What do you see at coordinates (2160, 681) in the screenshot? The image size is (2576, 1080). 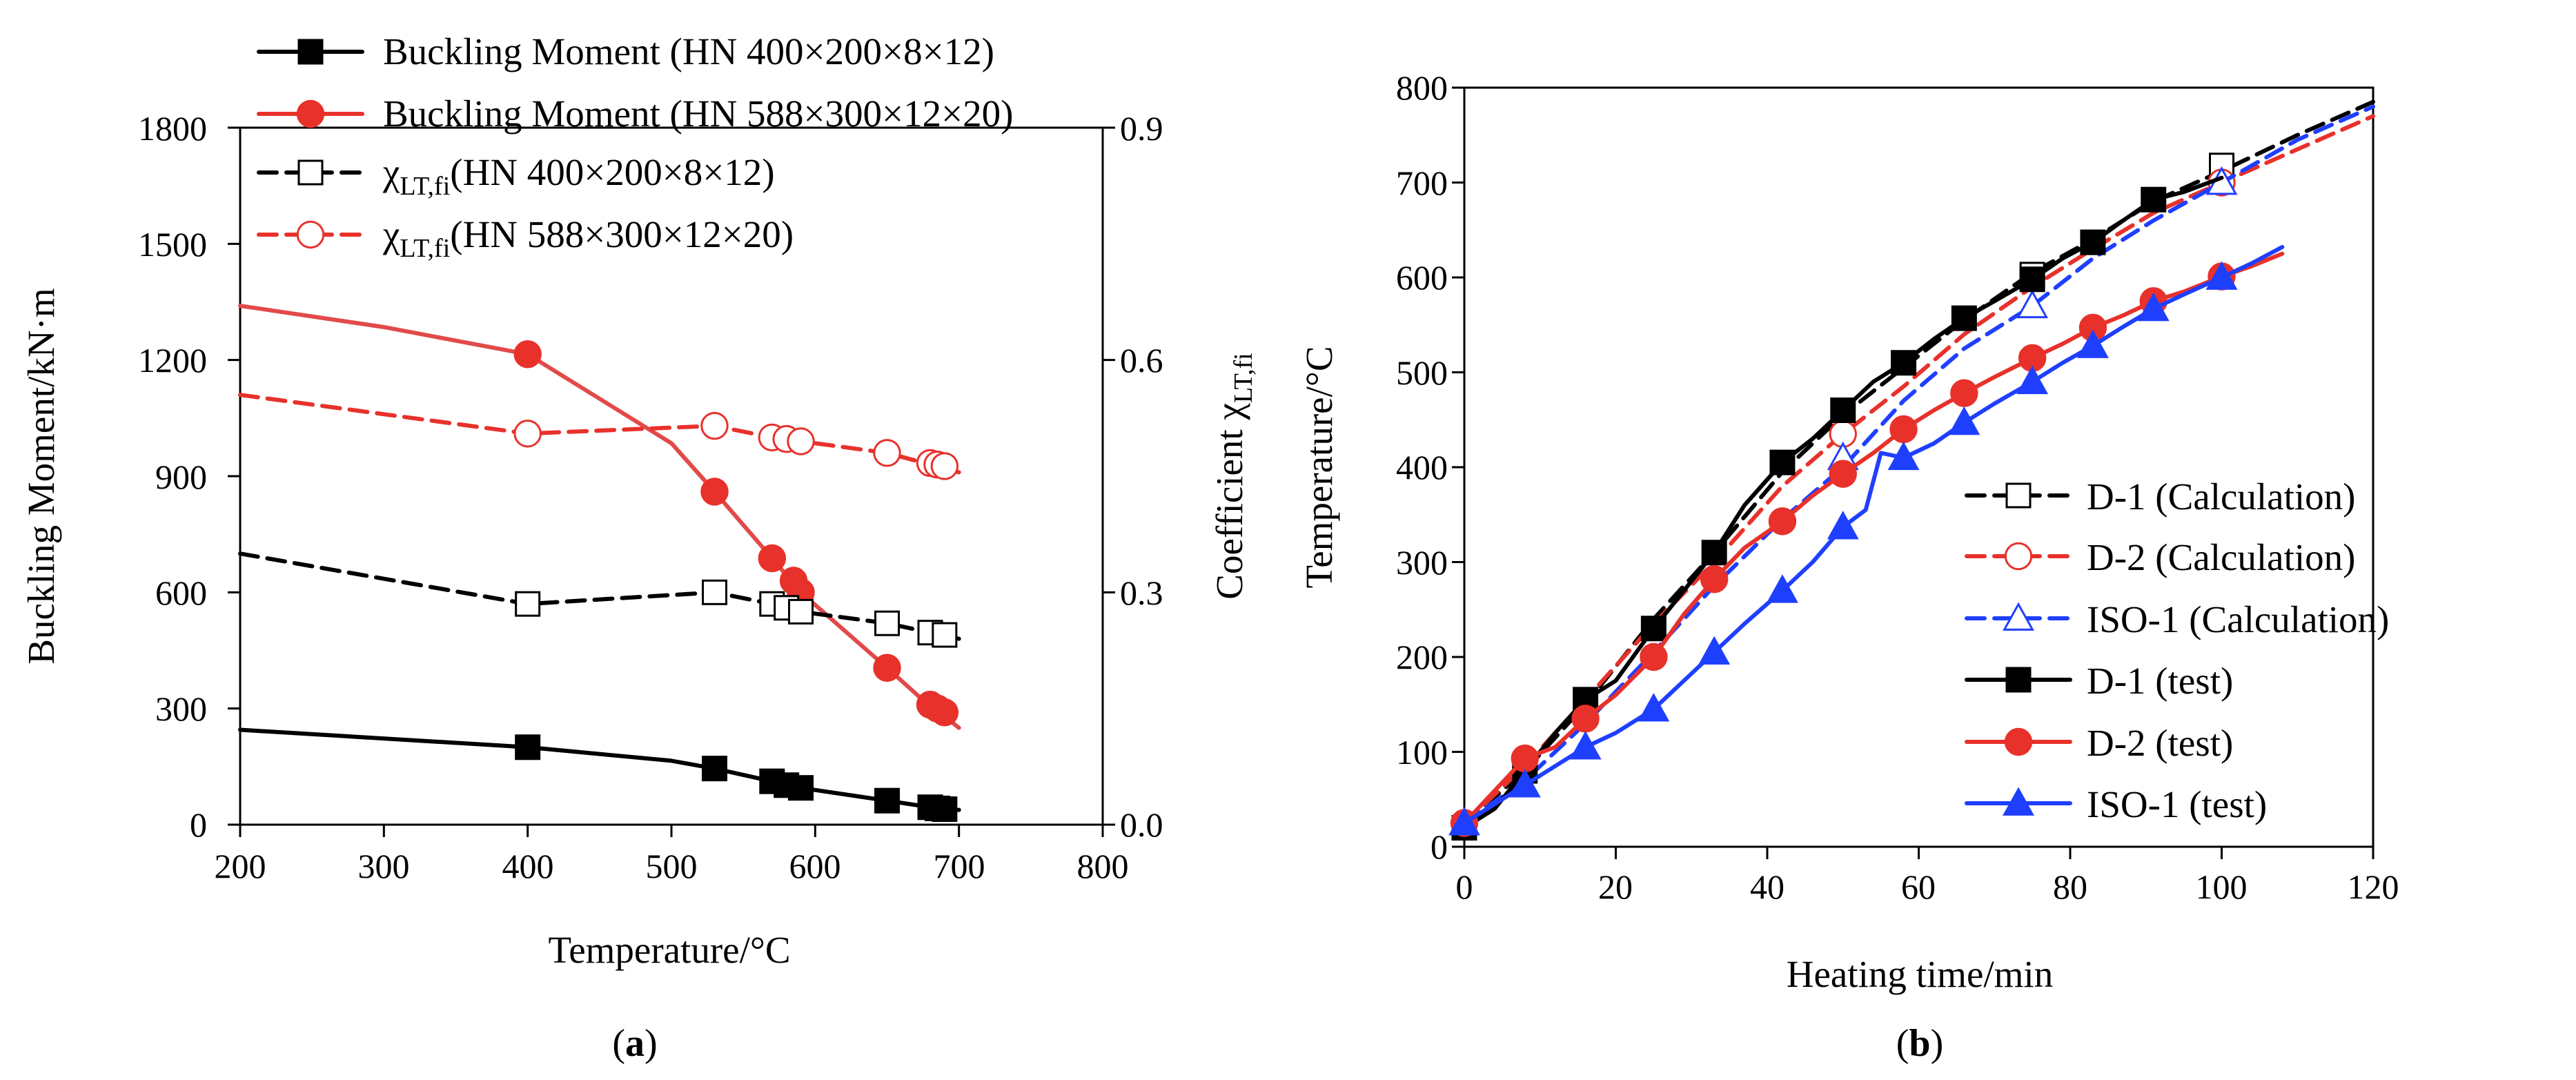 I see `legend-label: D-1 (test)` at bounding box center [2160, 681].